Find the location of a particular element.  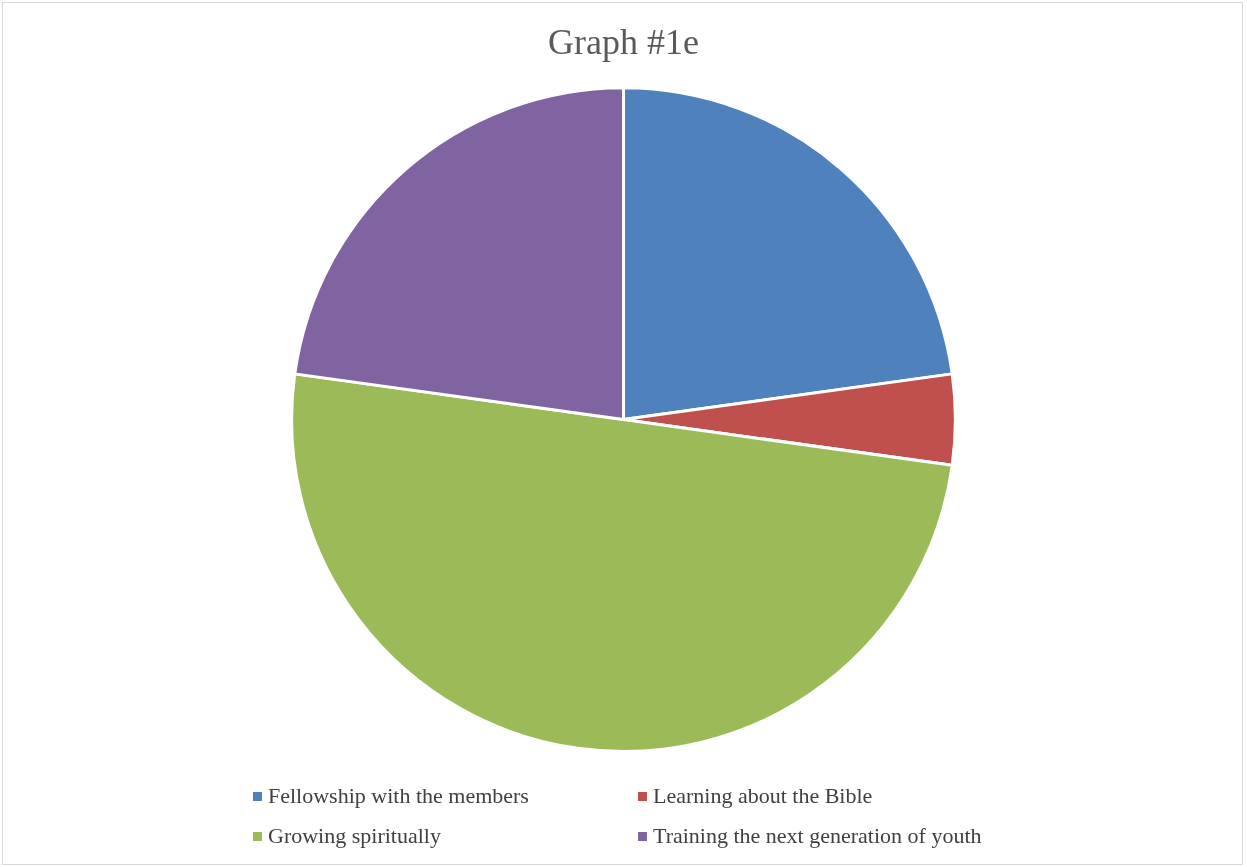

legend-label: Fellowship with the members is located at coordinates (398, 796).